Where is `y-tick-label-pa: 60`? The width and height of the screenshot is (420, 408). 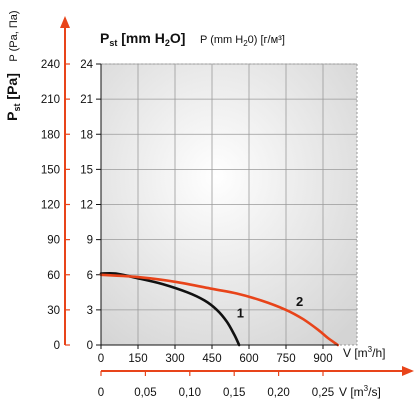
y-tick-label-pa: 60 is located at coordinates (53, 276).